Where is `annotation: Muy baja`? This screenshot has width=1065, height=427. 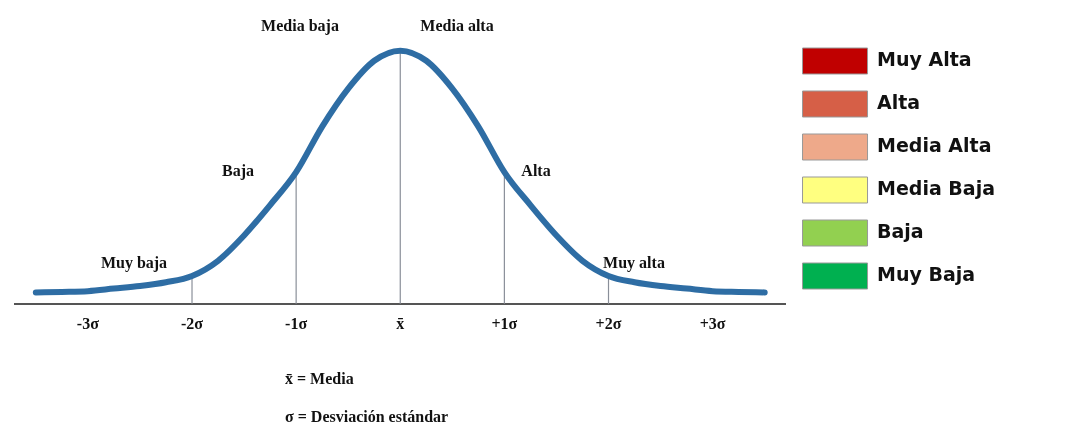 annotation: Muy baja is located at coordinates (134, 263).